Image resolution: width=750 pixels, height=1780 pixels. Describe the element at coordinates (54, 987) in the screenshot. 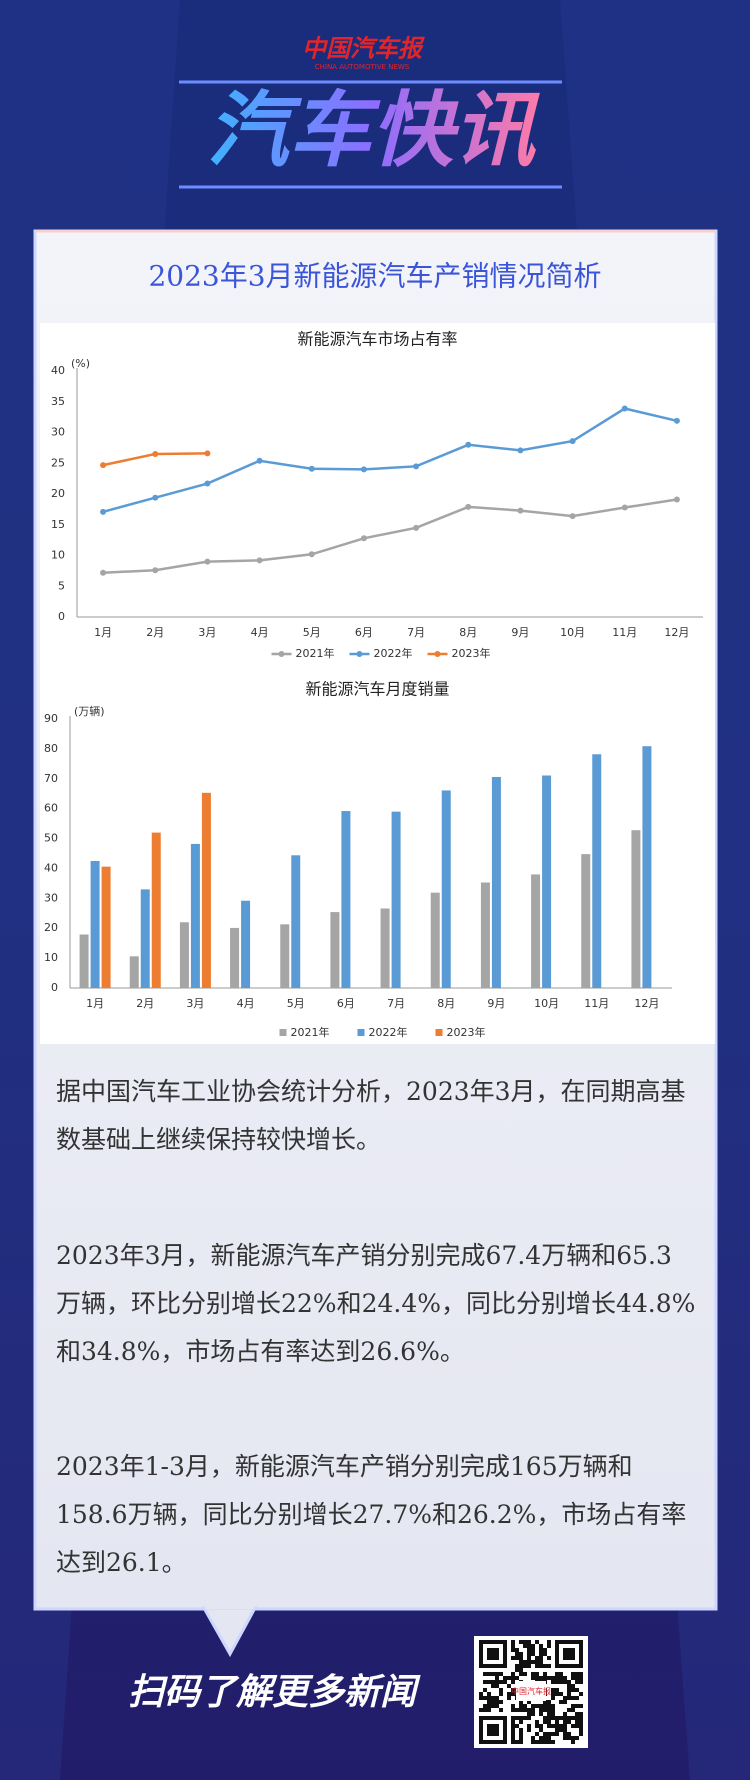

I see `y-tick-label: 0` at that location.